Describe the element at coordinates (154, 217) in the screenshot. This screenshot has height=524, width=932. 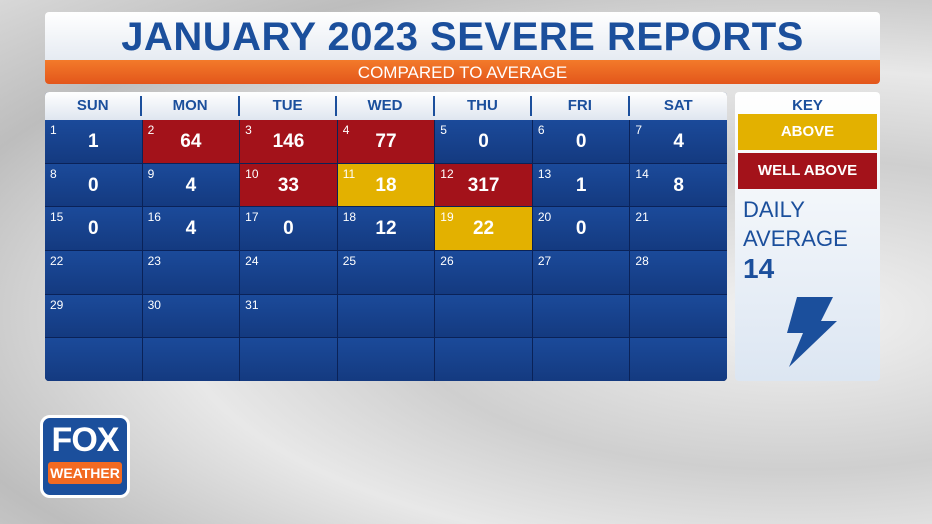
I see `day-number: 16` at that location.